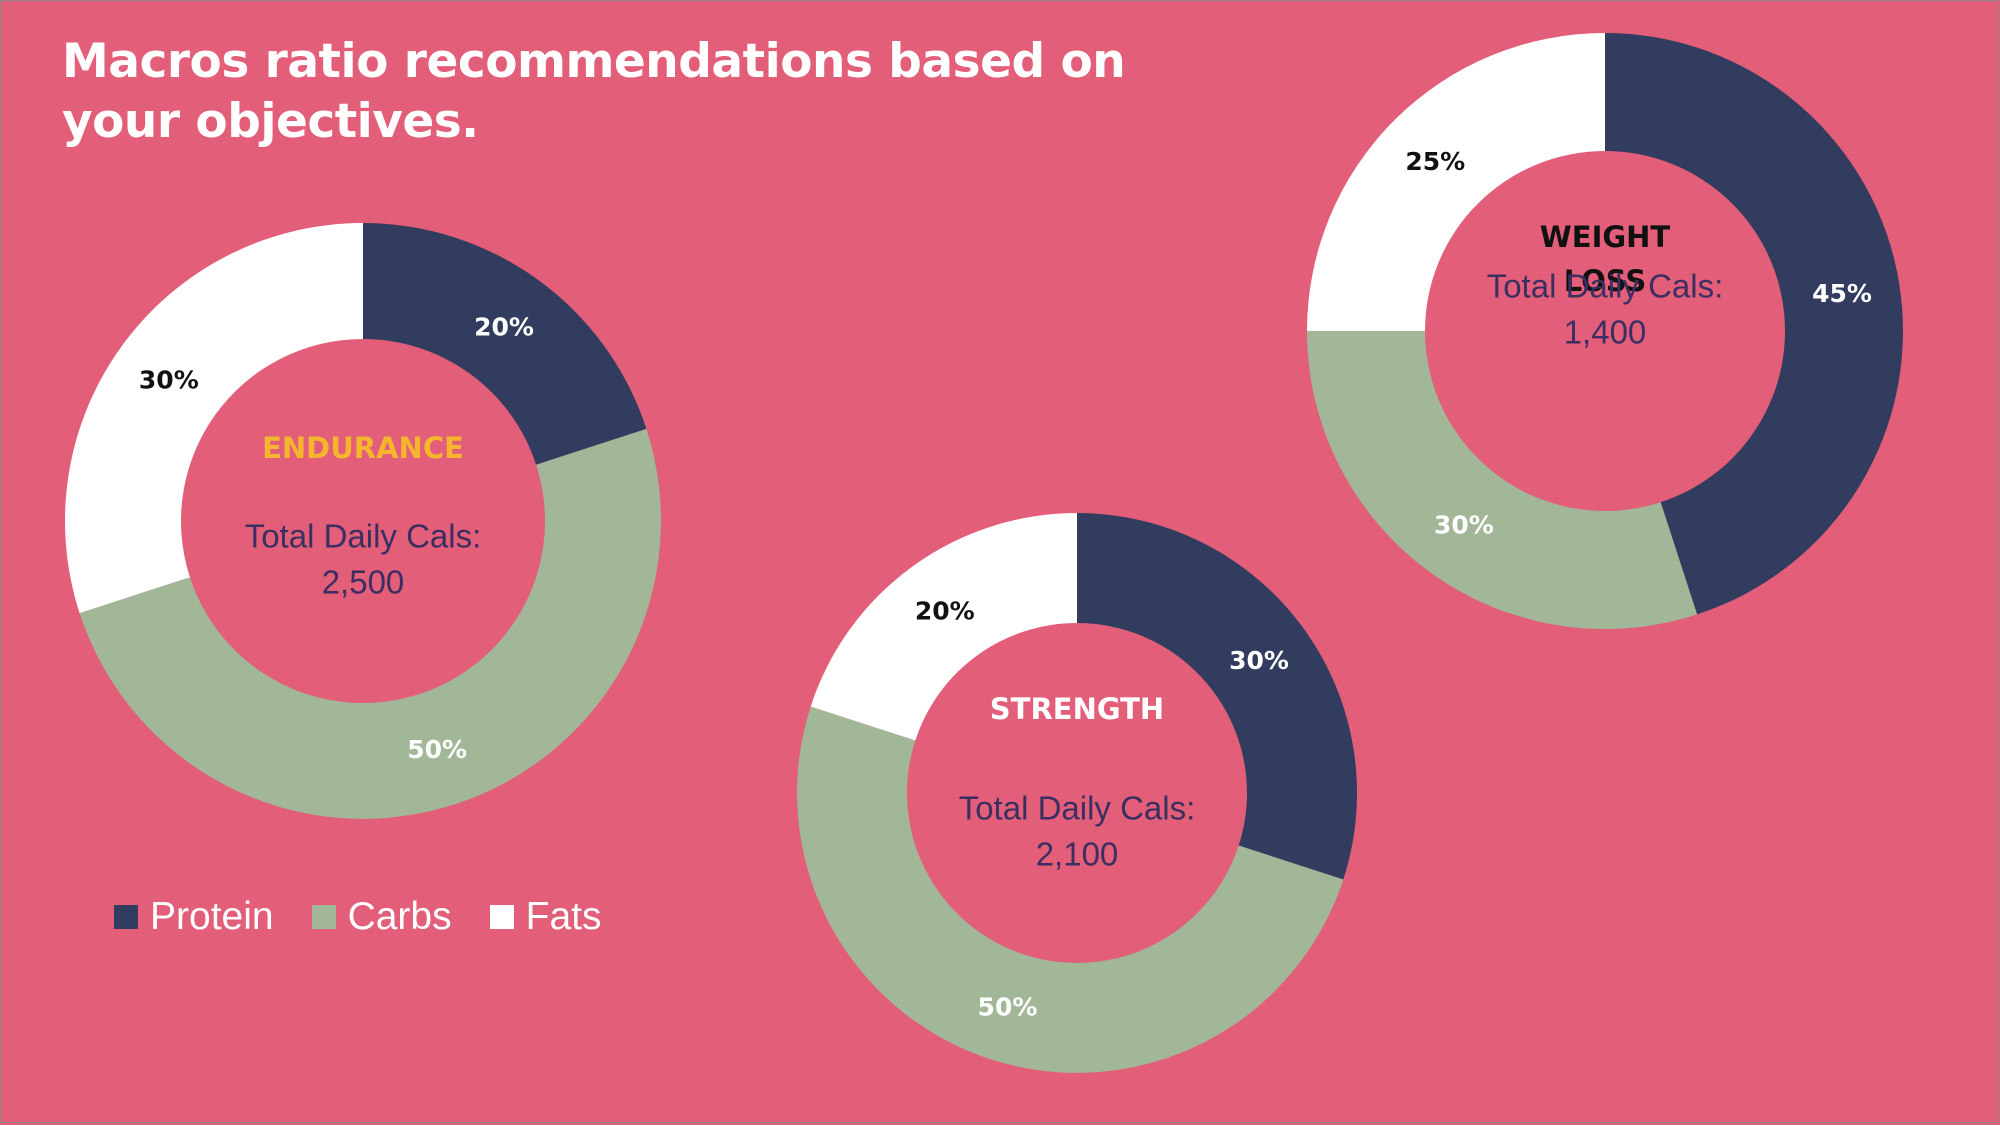 This screenshot has height=1125, width=2000. I want to click on data-label-weight-loss-carbs: 30%, so click(1464, 525).